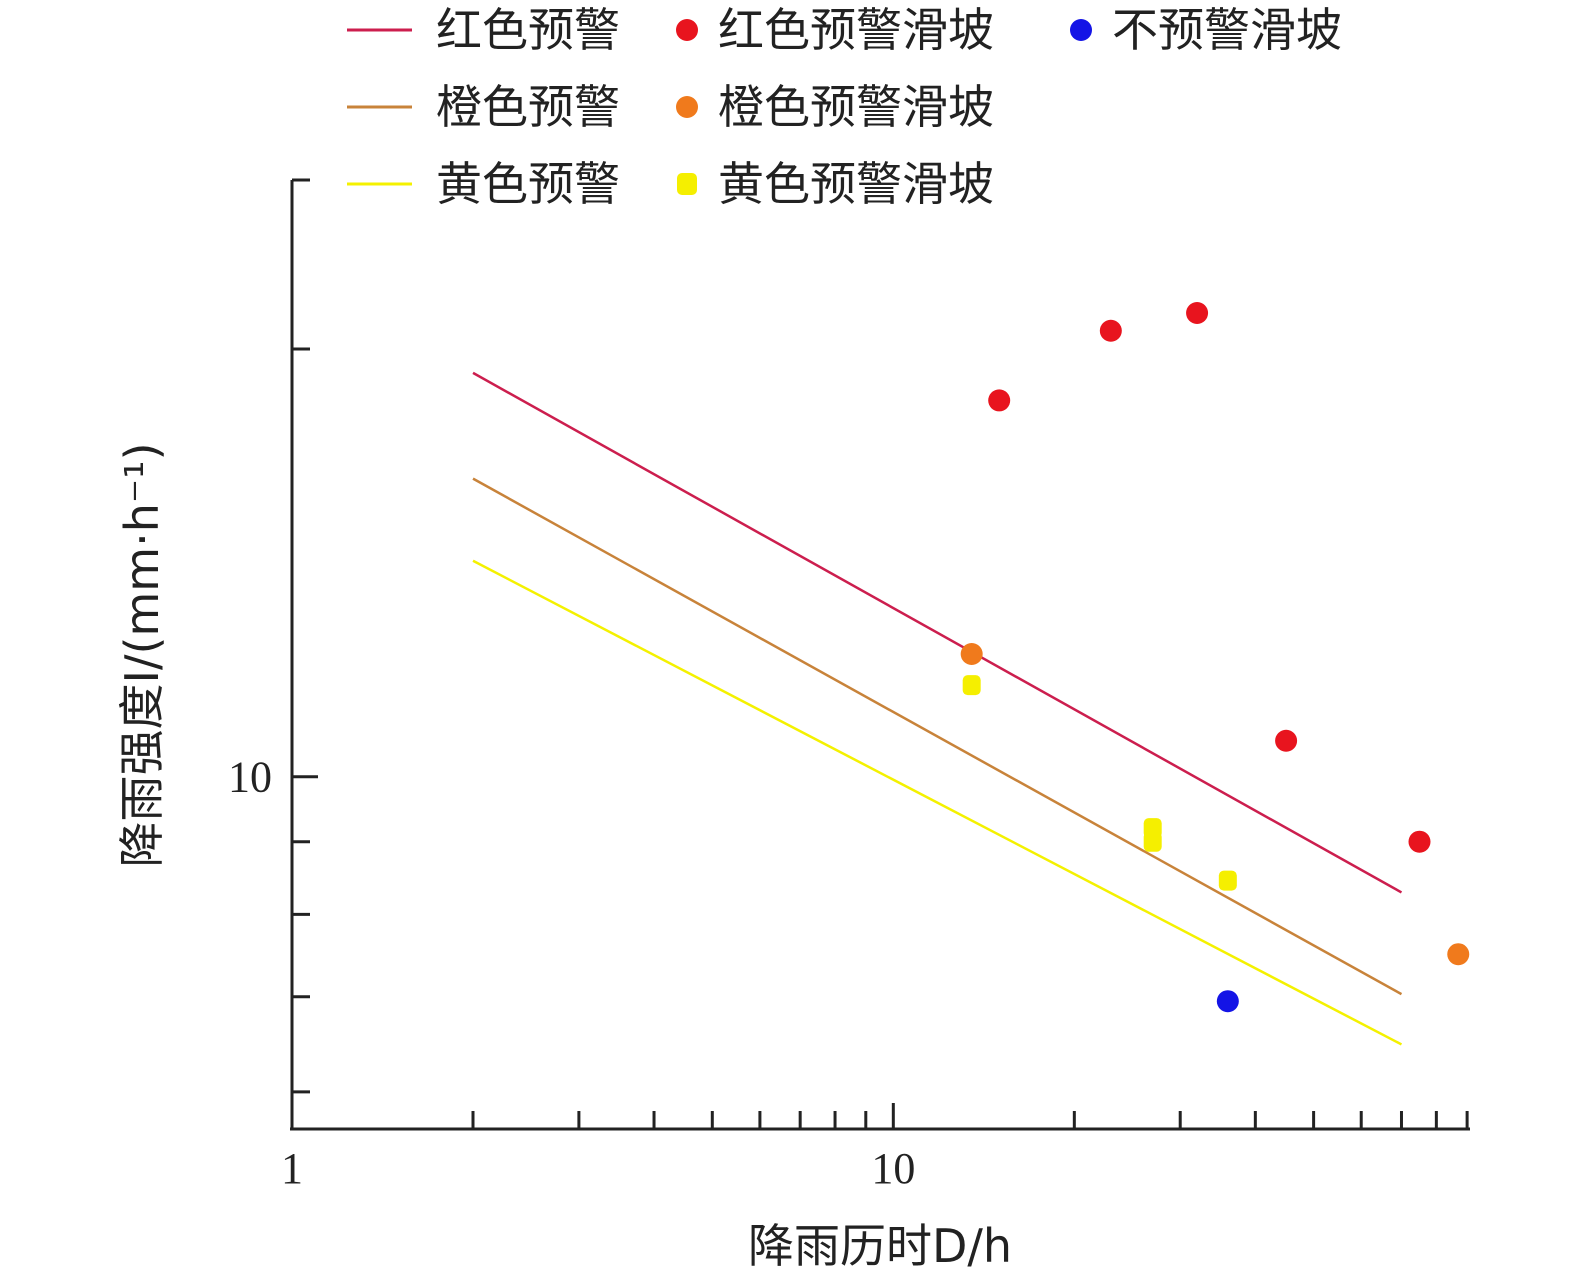 The width and height of the screenshot is (1575, 1285). I want to click on y-axis-label: 降雨强度I/(mm·h⁻¹), so click(142, 654).